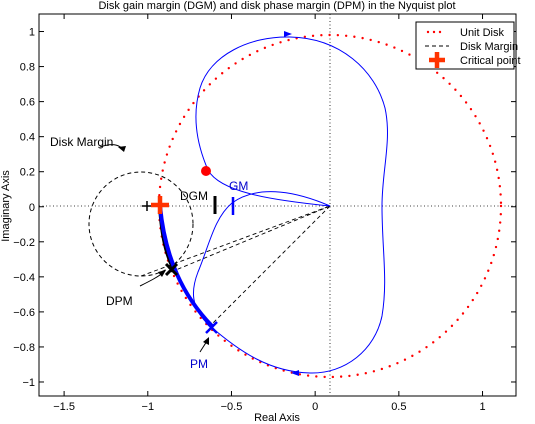 This screenshot has height=424, width=535. Describe the element at coordinates (24, 278) in the screenshot. I see `y-tick-label: −0.4` at that location.